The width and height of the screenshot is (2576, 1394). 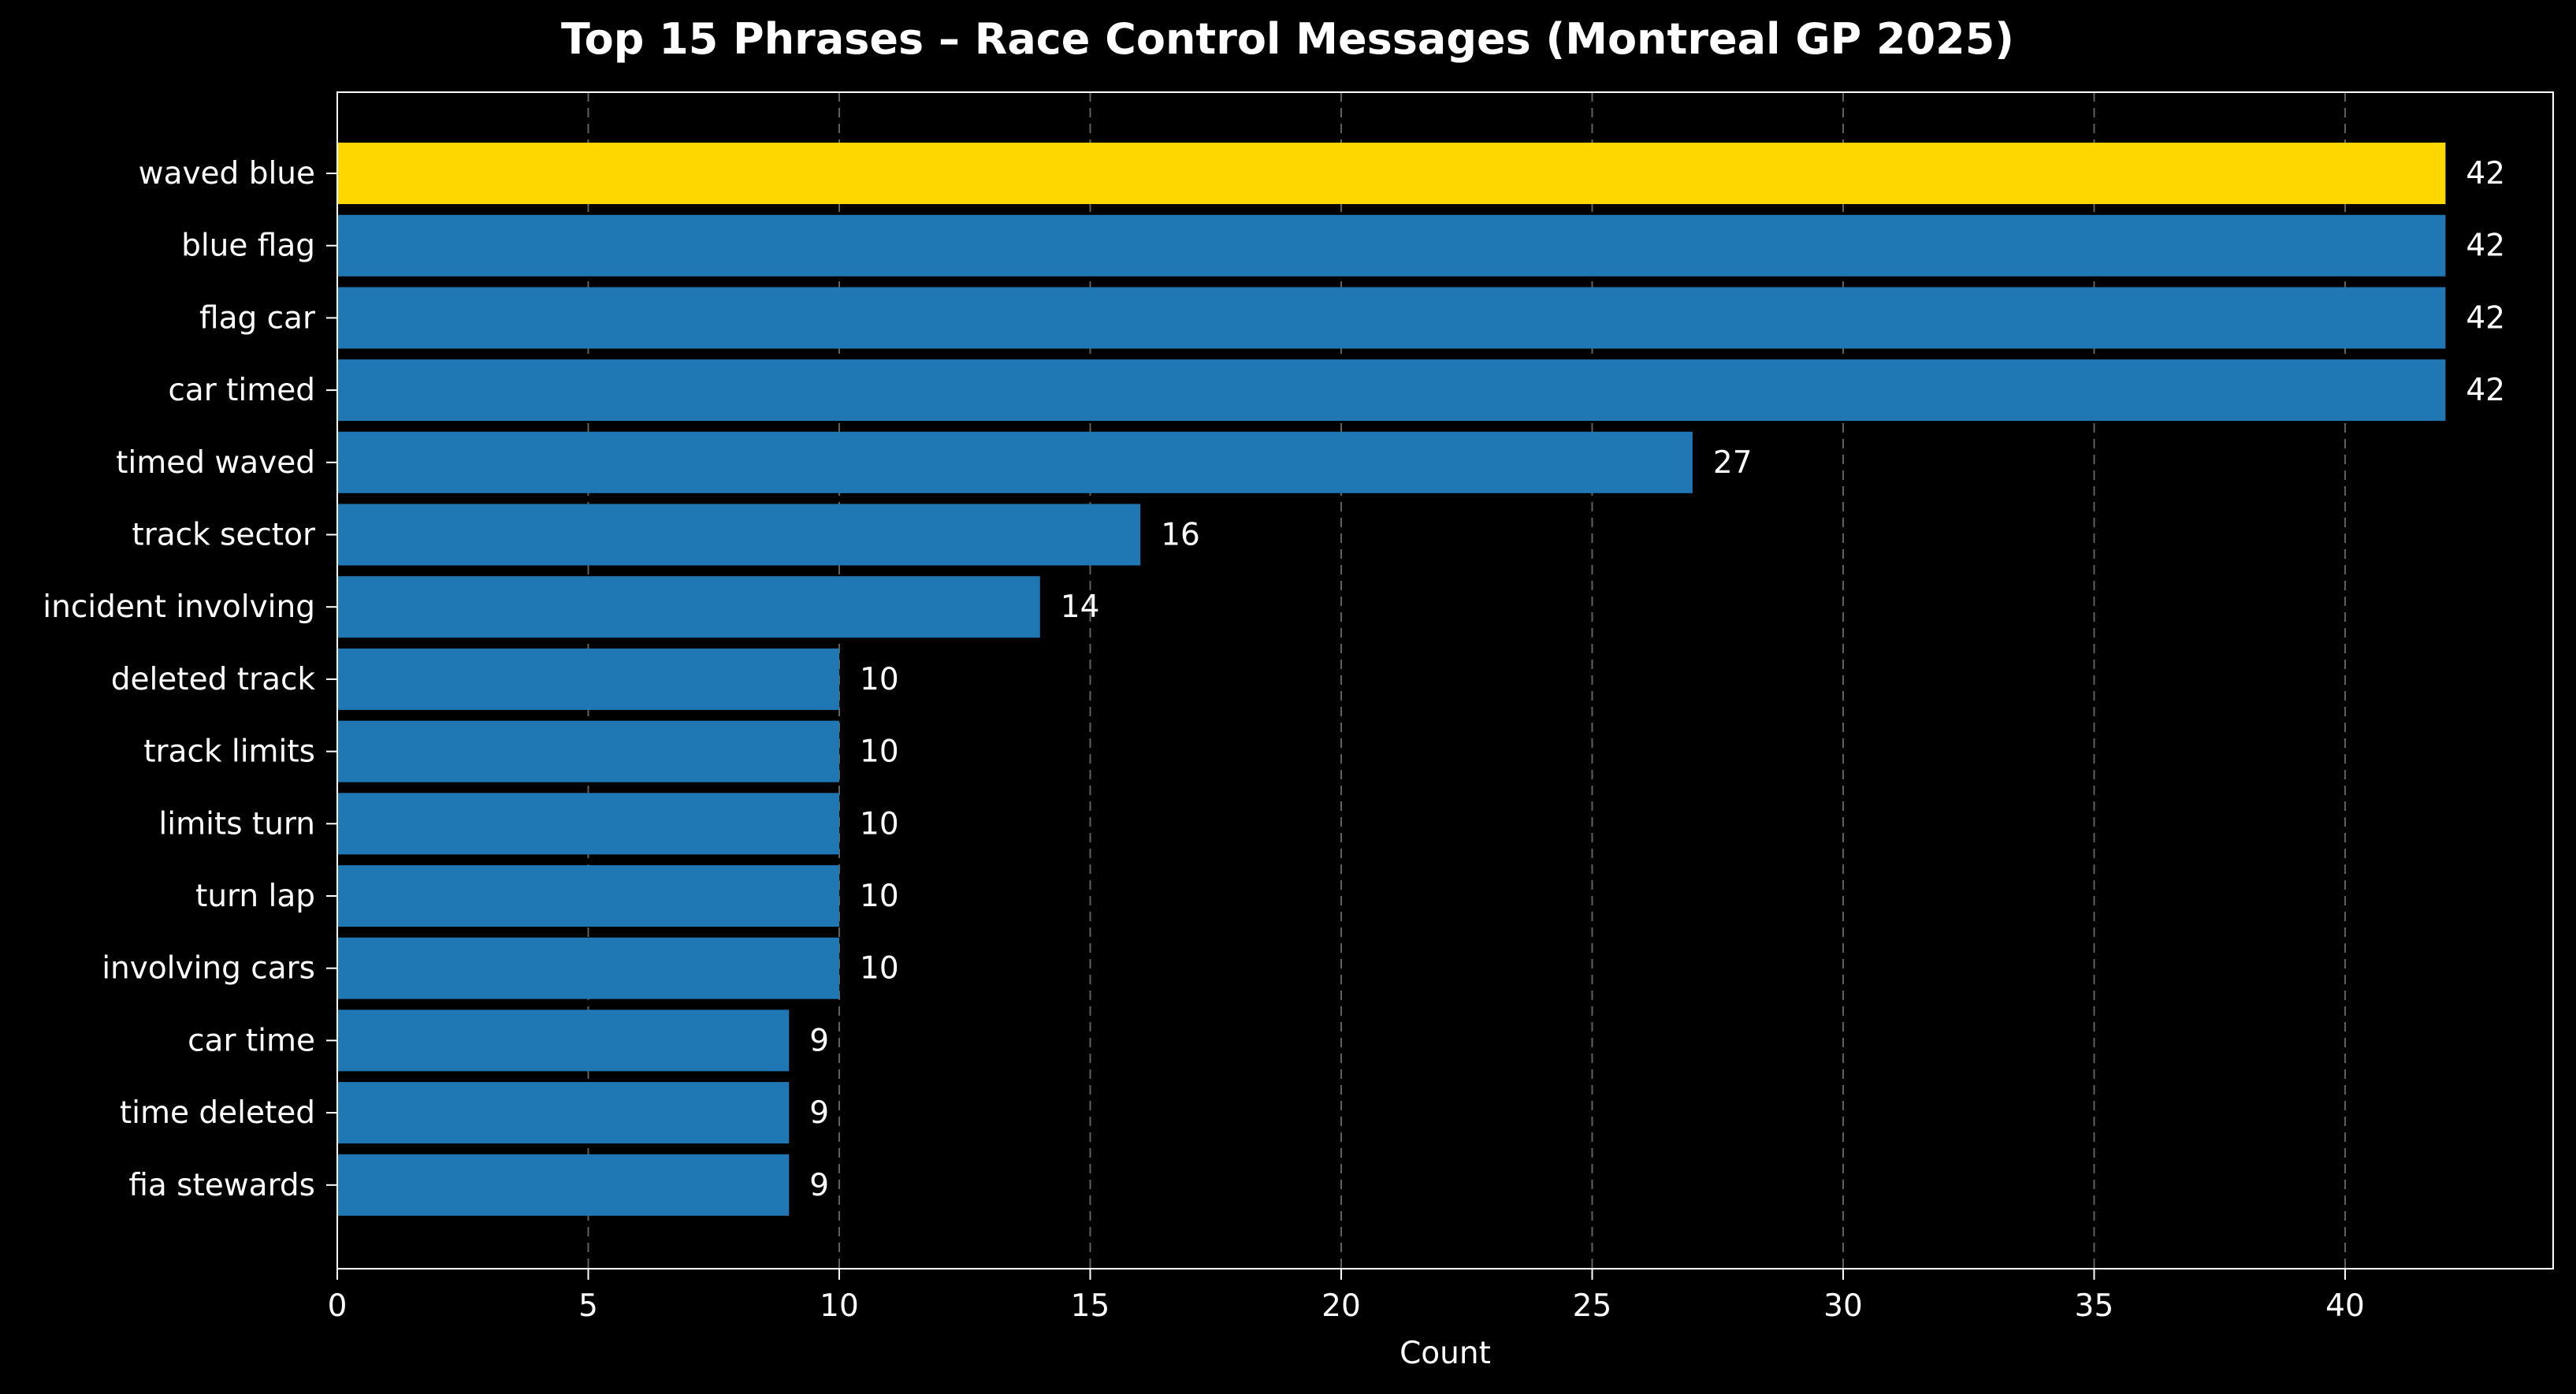 I want to click on y-tick-label: car timed, so click(x=241, y=391).